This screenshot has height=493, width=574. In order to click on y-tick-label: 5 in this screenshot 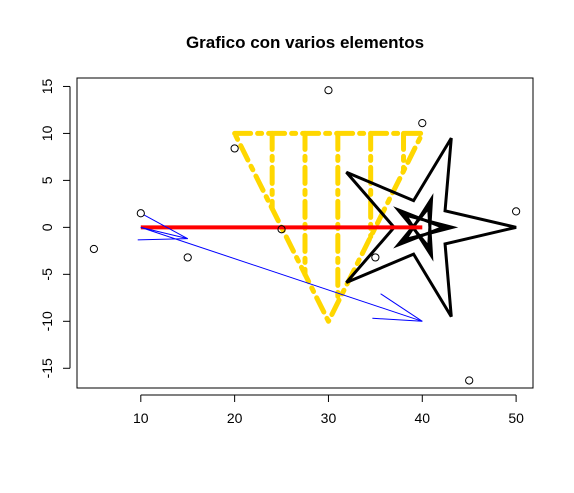, I will do `click(47, 180)`.